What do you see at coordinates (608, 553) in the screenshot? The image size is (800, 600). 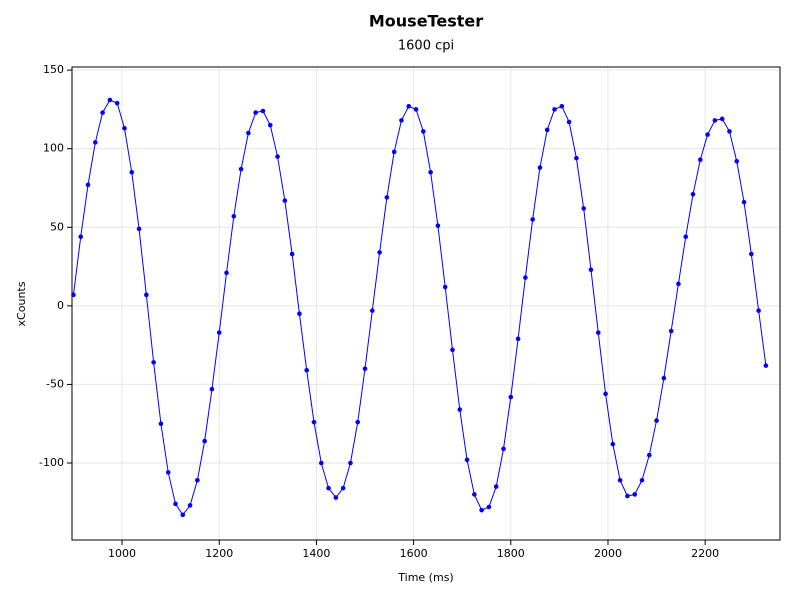 I see `x-tick-label: 2000` at bounding box center [608, 553].